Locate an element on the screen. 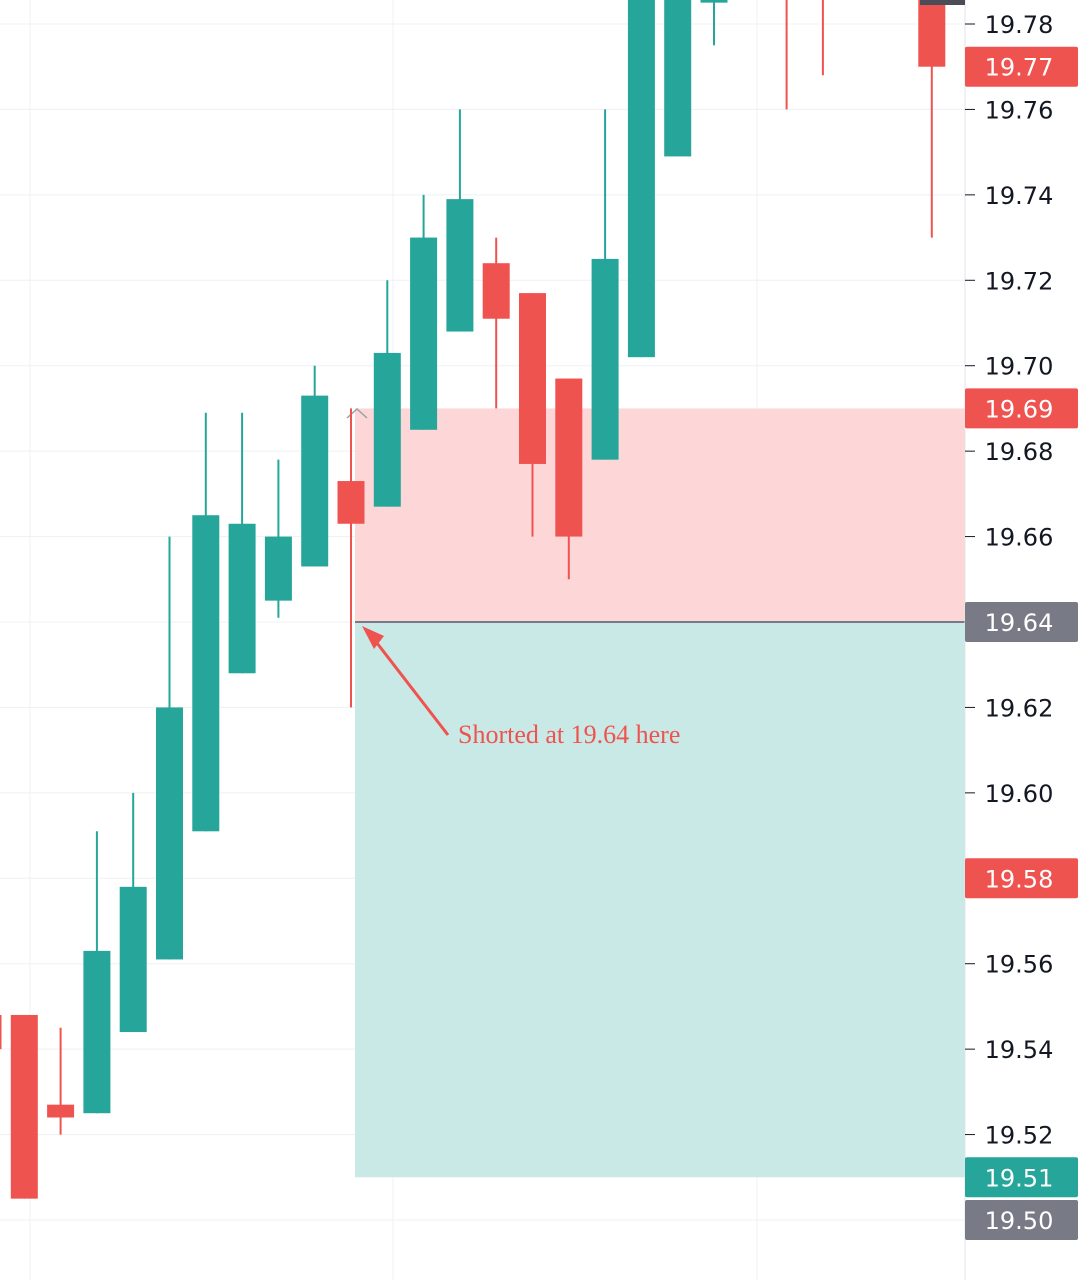 This screenshot has width=1078, height=1280. price-tag-label: 19.58 is located at coordinates (1019, 879).